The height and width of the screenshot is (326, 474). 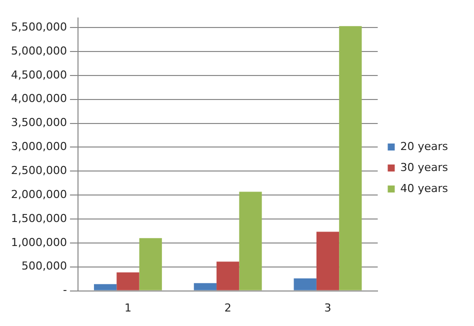 I want to click on x-tick-label: 3, so click(x=328, y=307).